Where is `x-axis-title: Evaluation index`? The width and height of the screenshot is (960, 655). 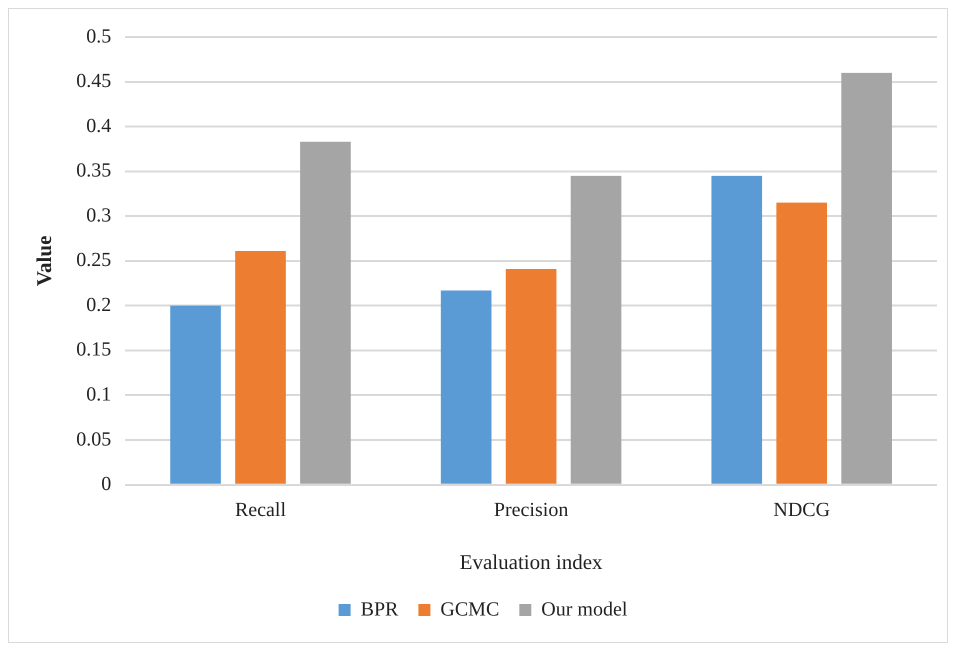 x-axis-title: Evaluation index is located at coordinates (532, 562).